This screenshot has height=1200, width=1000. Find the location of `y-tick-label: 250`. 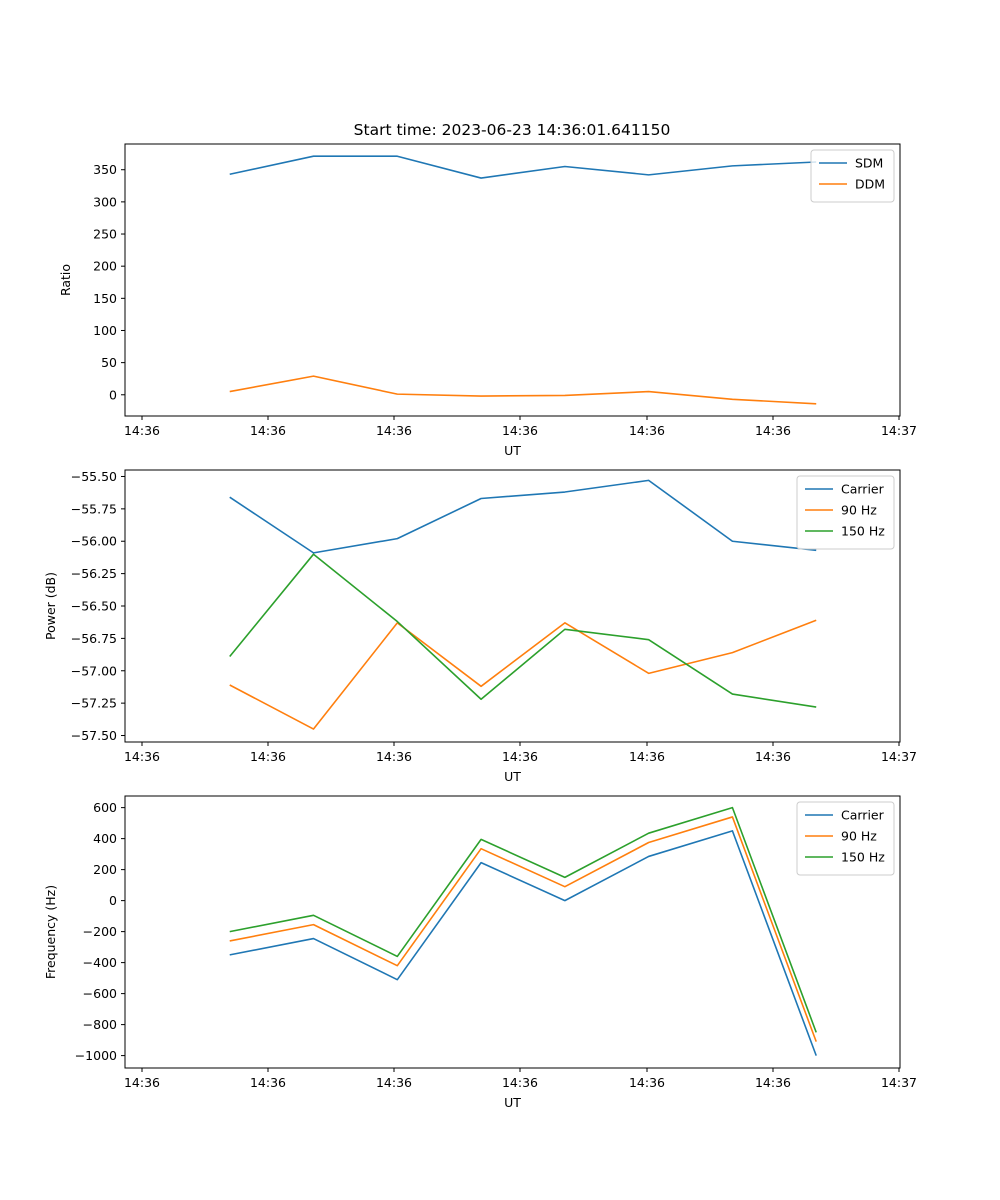

y-tick-label: 250 is located at coordinates (105, 234).